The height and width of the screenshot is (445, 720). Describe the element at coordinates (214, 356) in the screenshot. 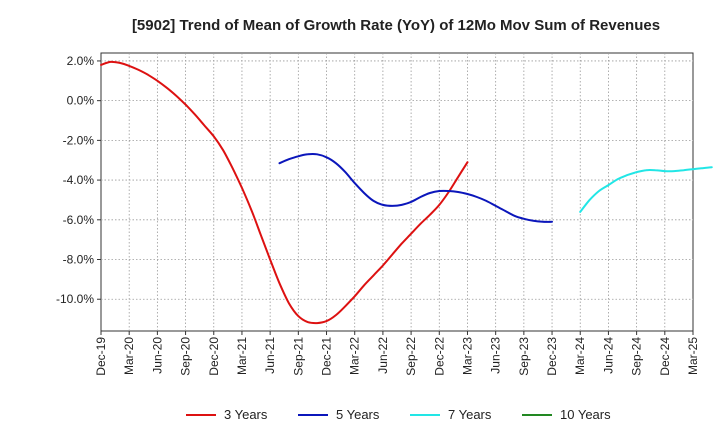

I see `x-tick-label: Dec-20` at that location.